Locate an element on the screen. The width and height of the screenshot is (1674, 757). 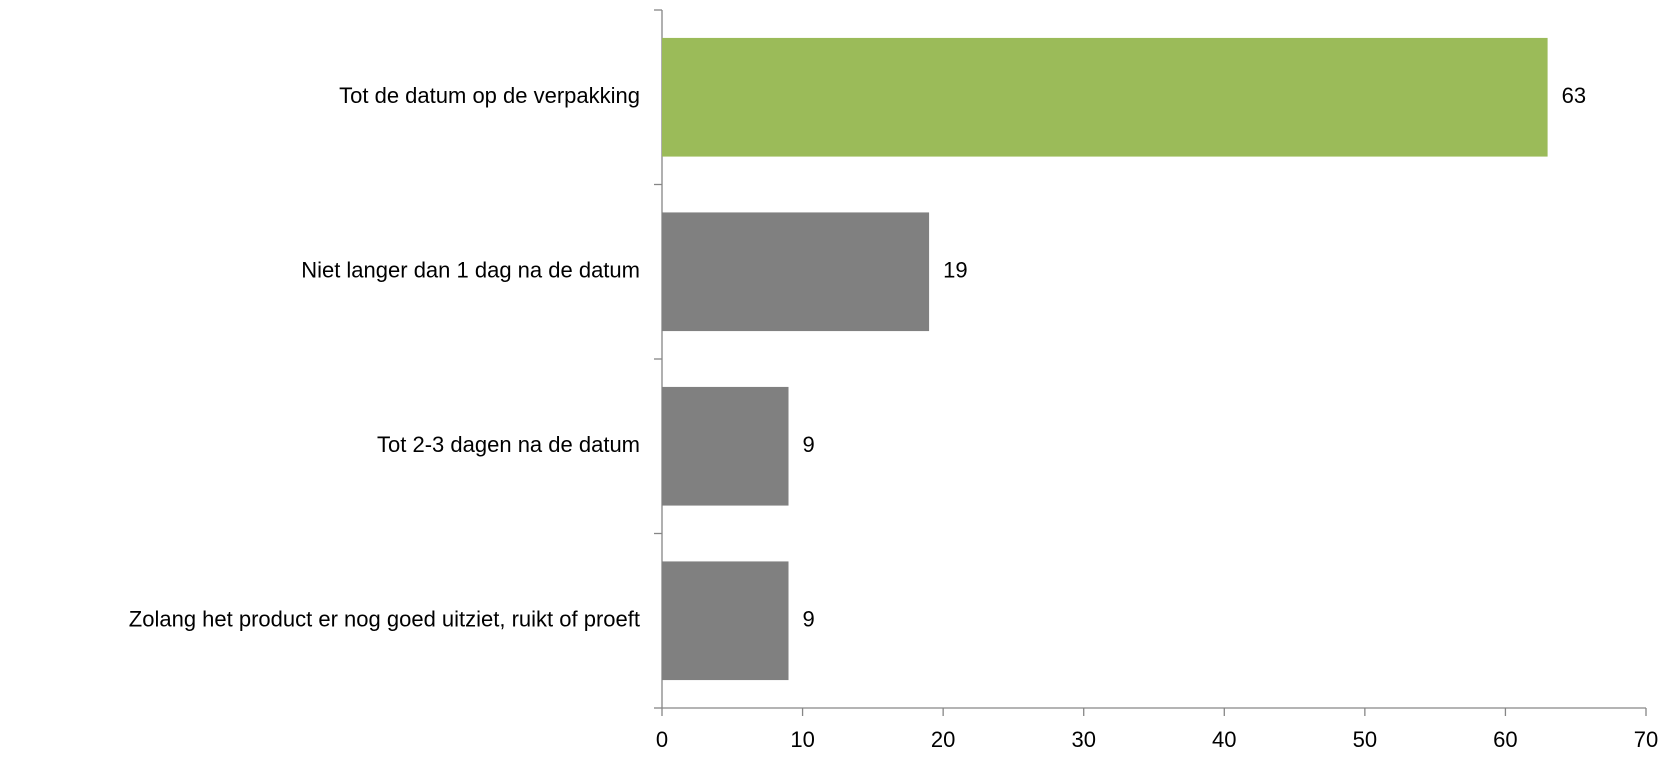
x-tick-label: 20 is located at coordinates (943, 739).